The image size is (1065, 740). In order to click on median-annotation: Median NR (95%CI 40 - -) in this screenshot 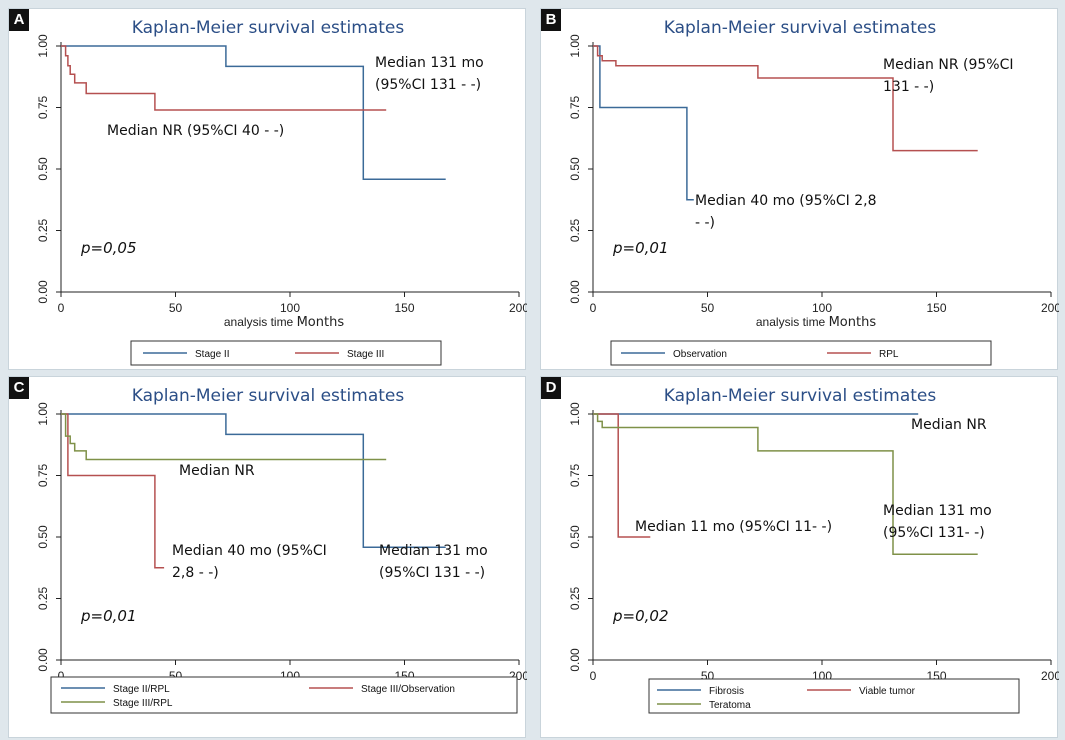, I will do `click(195, 131)`.